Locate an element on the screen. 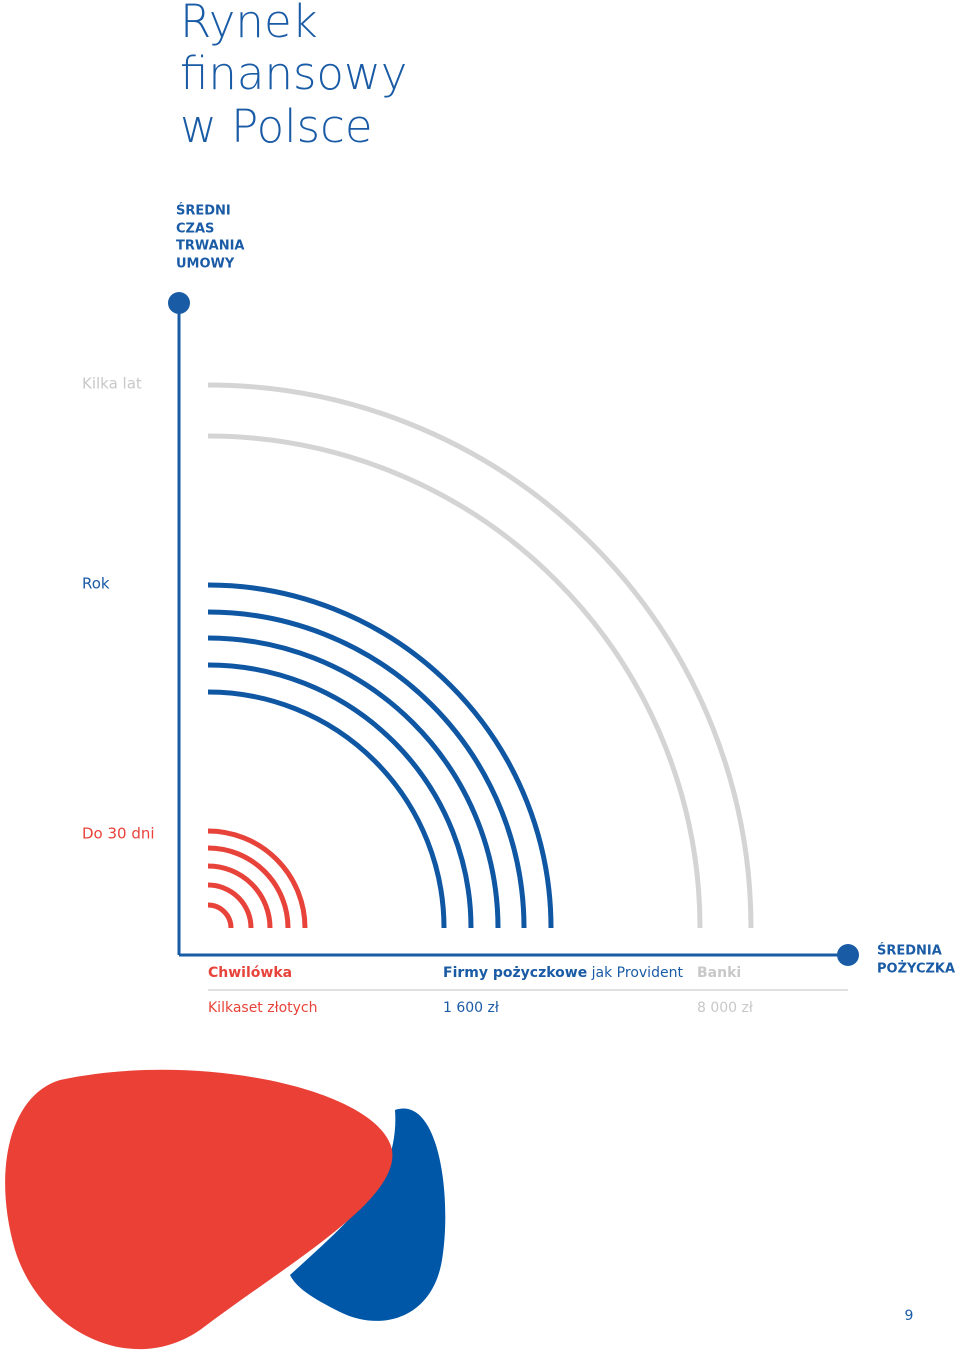 The height and width of the screenshot is (1356, 960). blue-blob is located at coordinates (368, 1214).